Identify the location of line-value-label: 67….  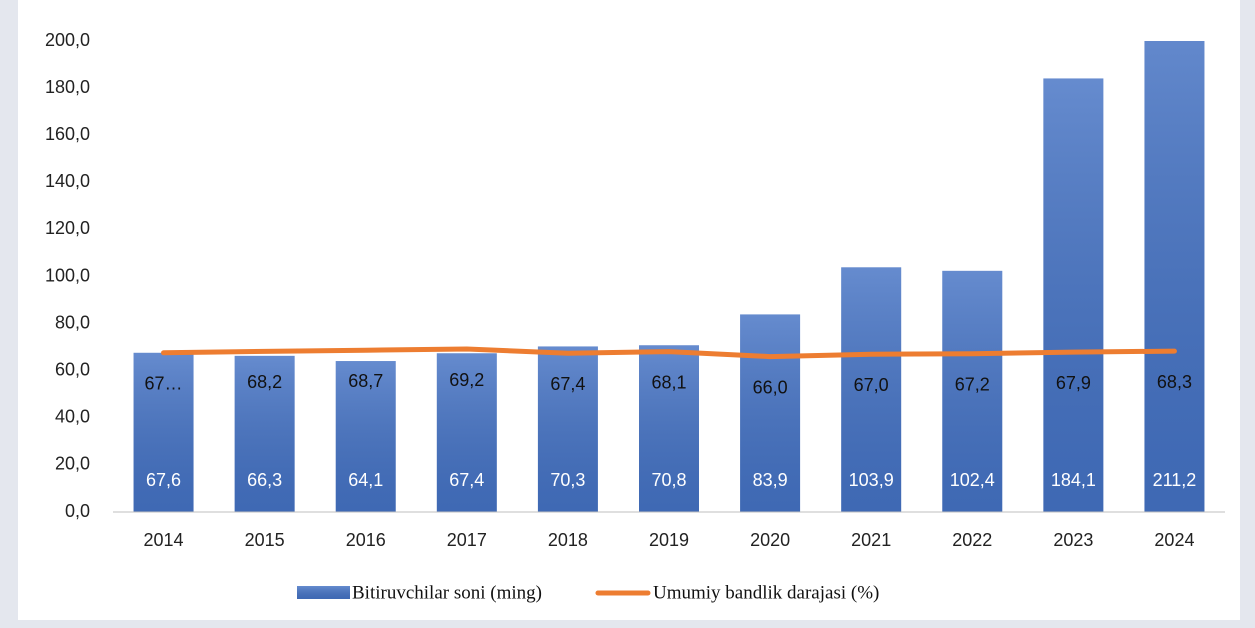
(164, 384).